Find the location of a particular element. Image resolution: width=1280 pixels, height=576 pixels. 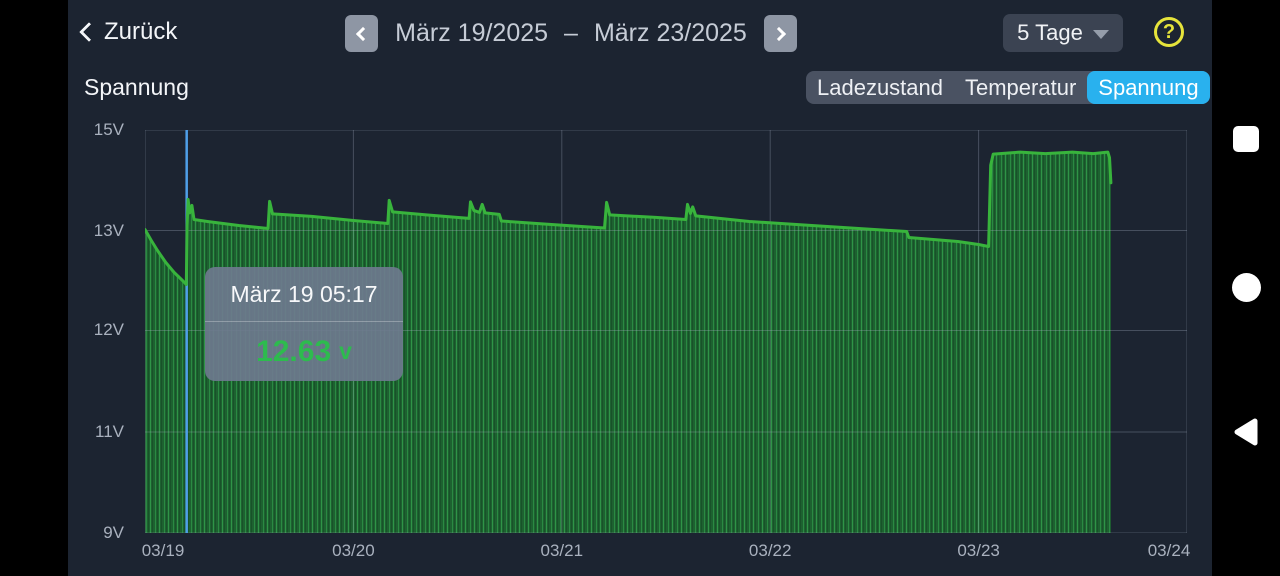

x-tick-label: 03/24 is located at coordinates (1169, 550).